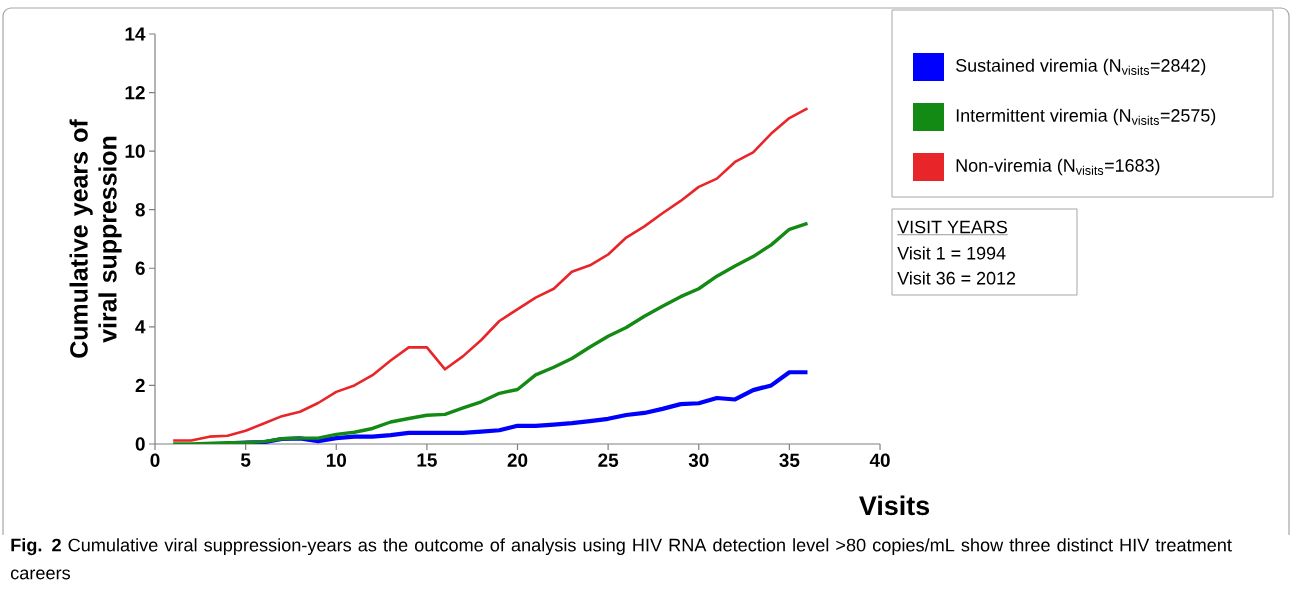 The image size is (1292, 594). What do you see at coordinates (879, 460) in the screenshot?
I see `x-tick-label: 40` at bounding box center [879, 460].